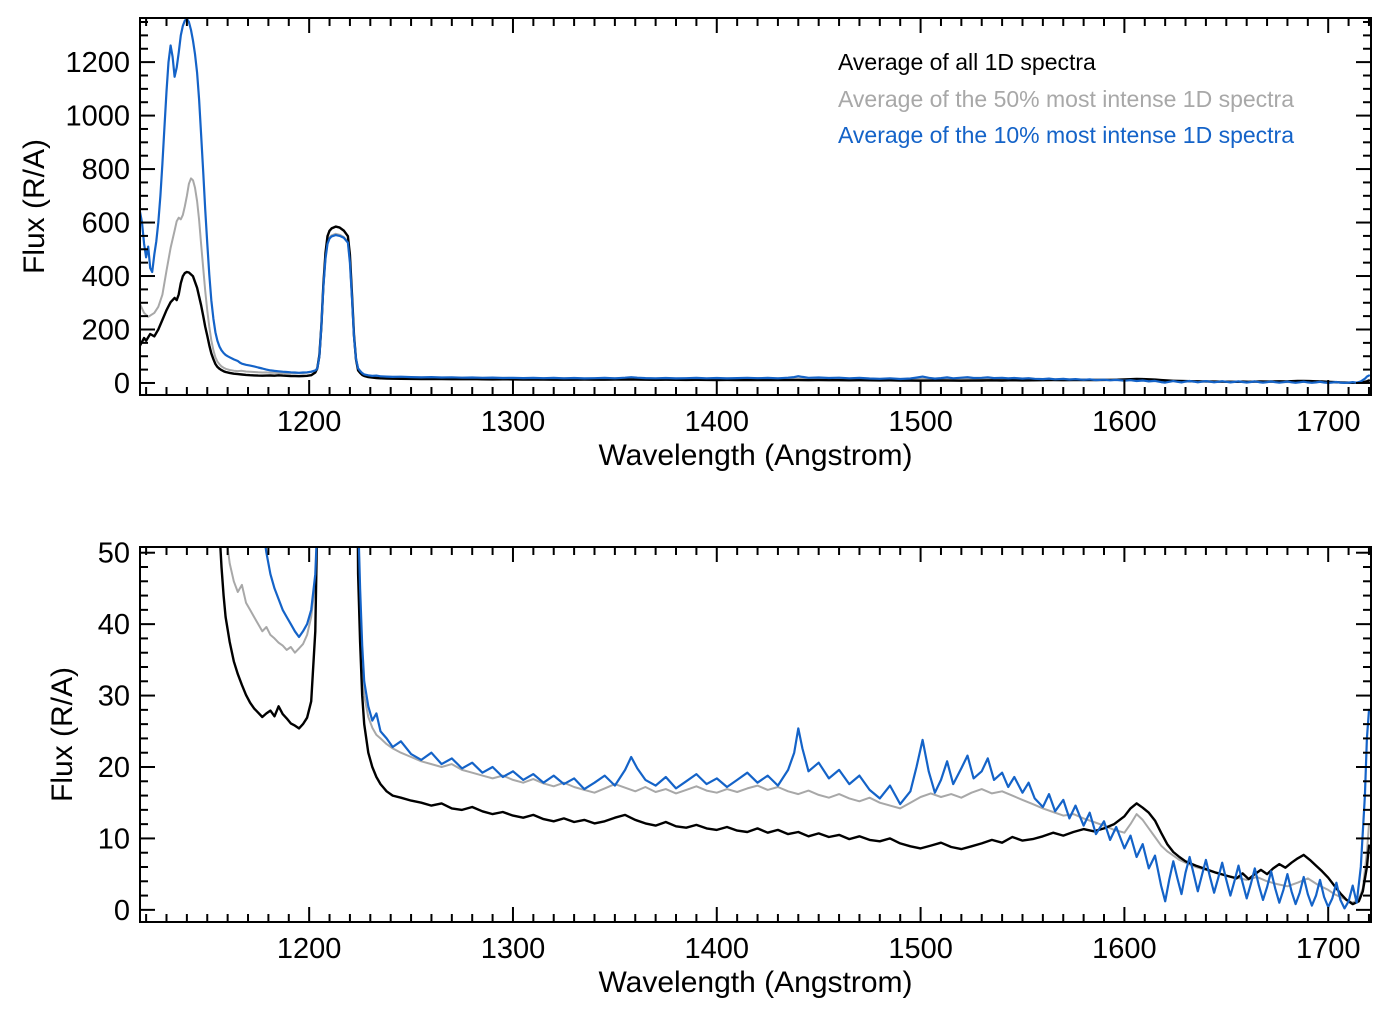 The image size is (1382, 1019). What do you see at coordinates (97, 117) in the screenshot?
I see `y-tick-label: 1000` at bounding box center [97, 117].